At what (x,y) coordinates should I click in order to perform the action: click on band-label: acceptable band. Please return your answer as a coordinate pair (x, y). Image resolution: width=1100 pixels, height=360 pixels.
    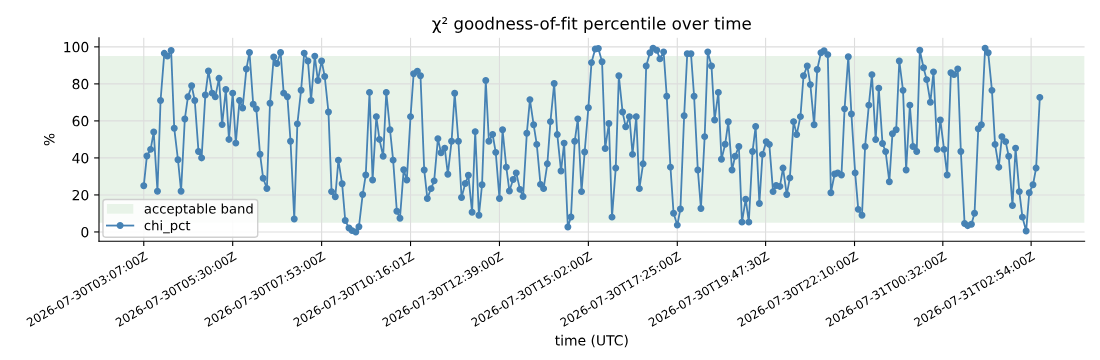
    Looking at the image, I should click on (198, 210).